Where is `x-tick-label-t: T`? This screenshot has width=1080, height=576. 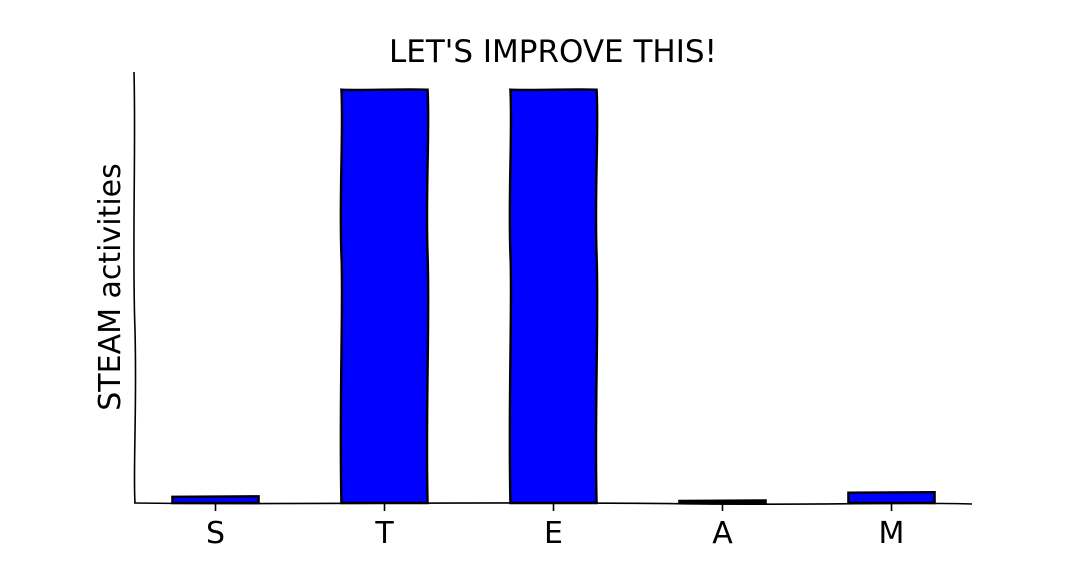
x-tick-label-t: T is located at coordinates (384, 533).